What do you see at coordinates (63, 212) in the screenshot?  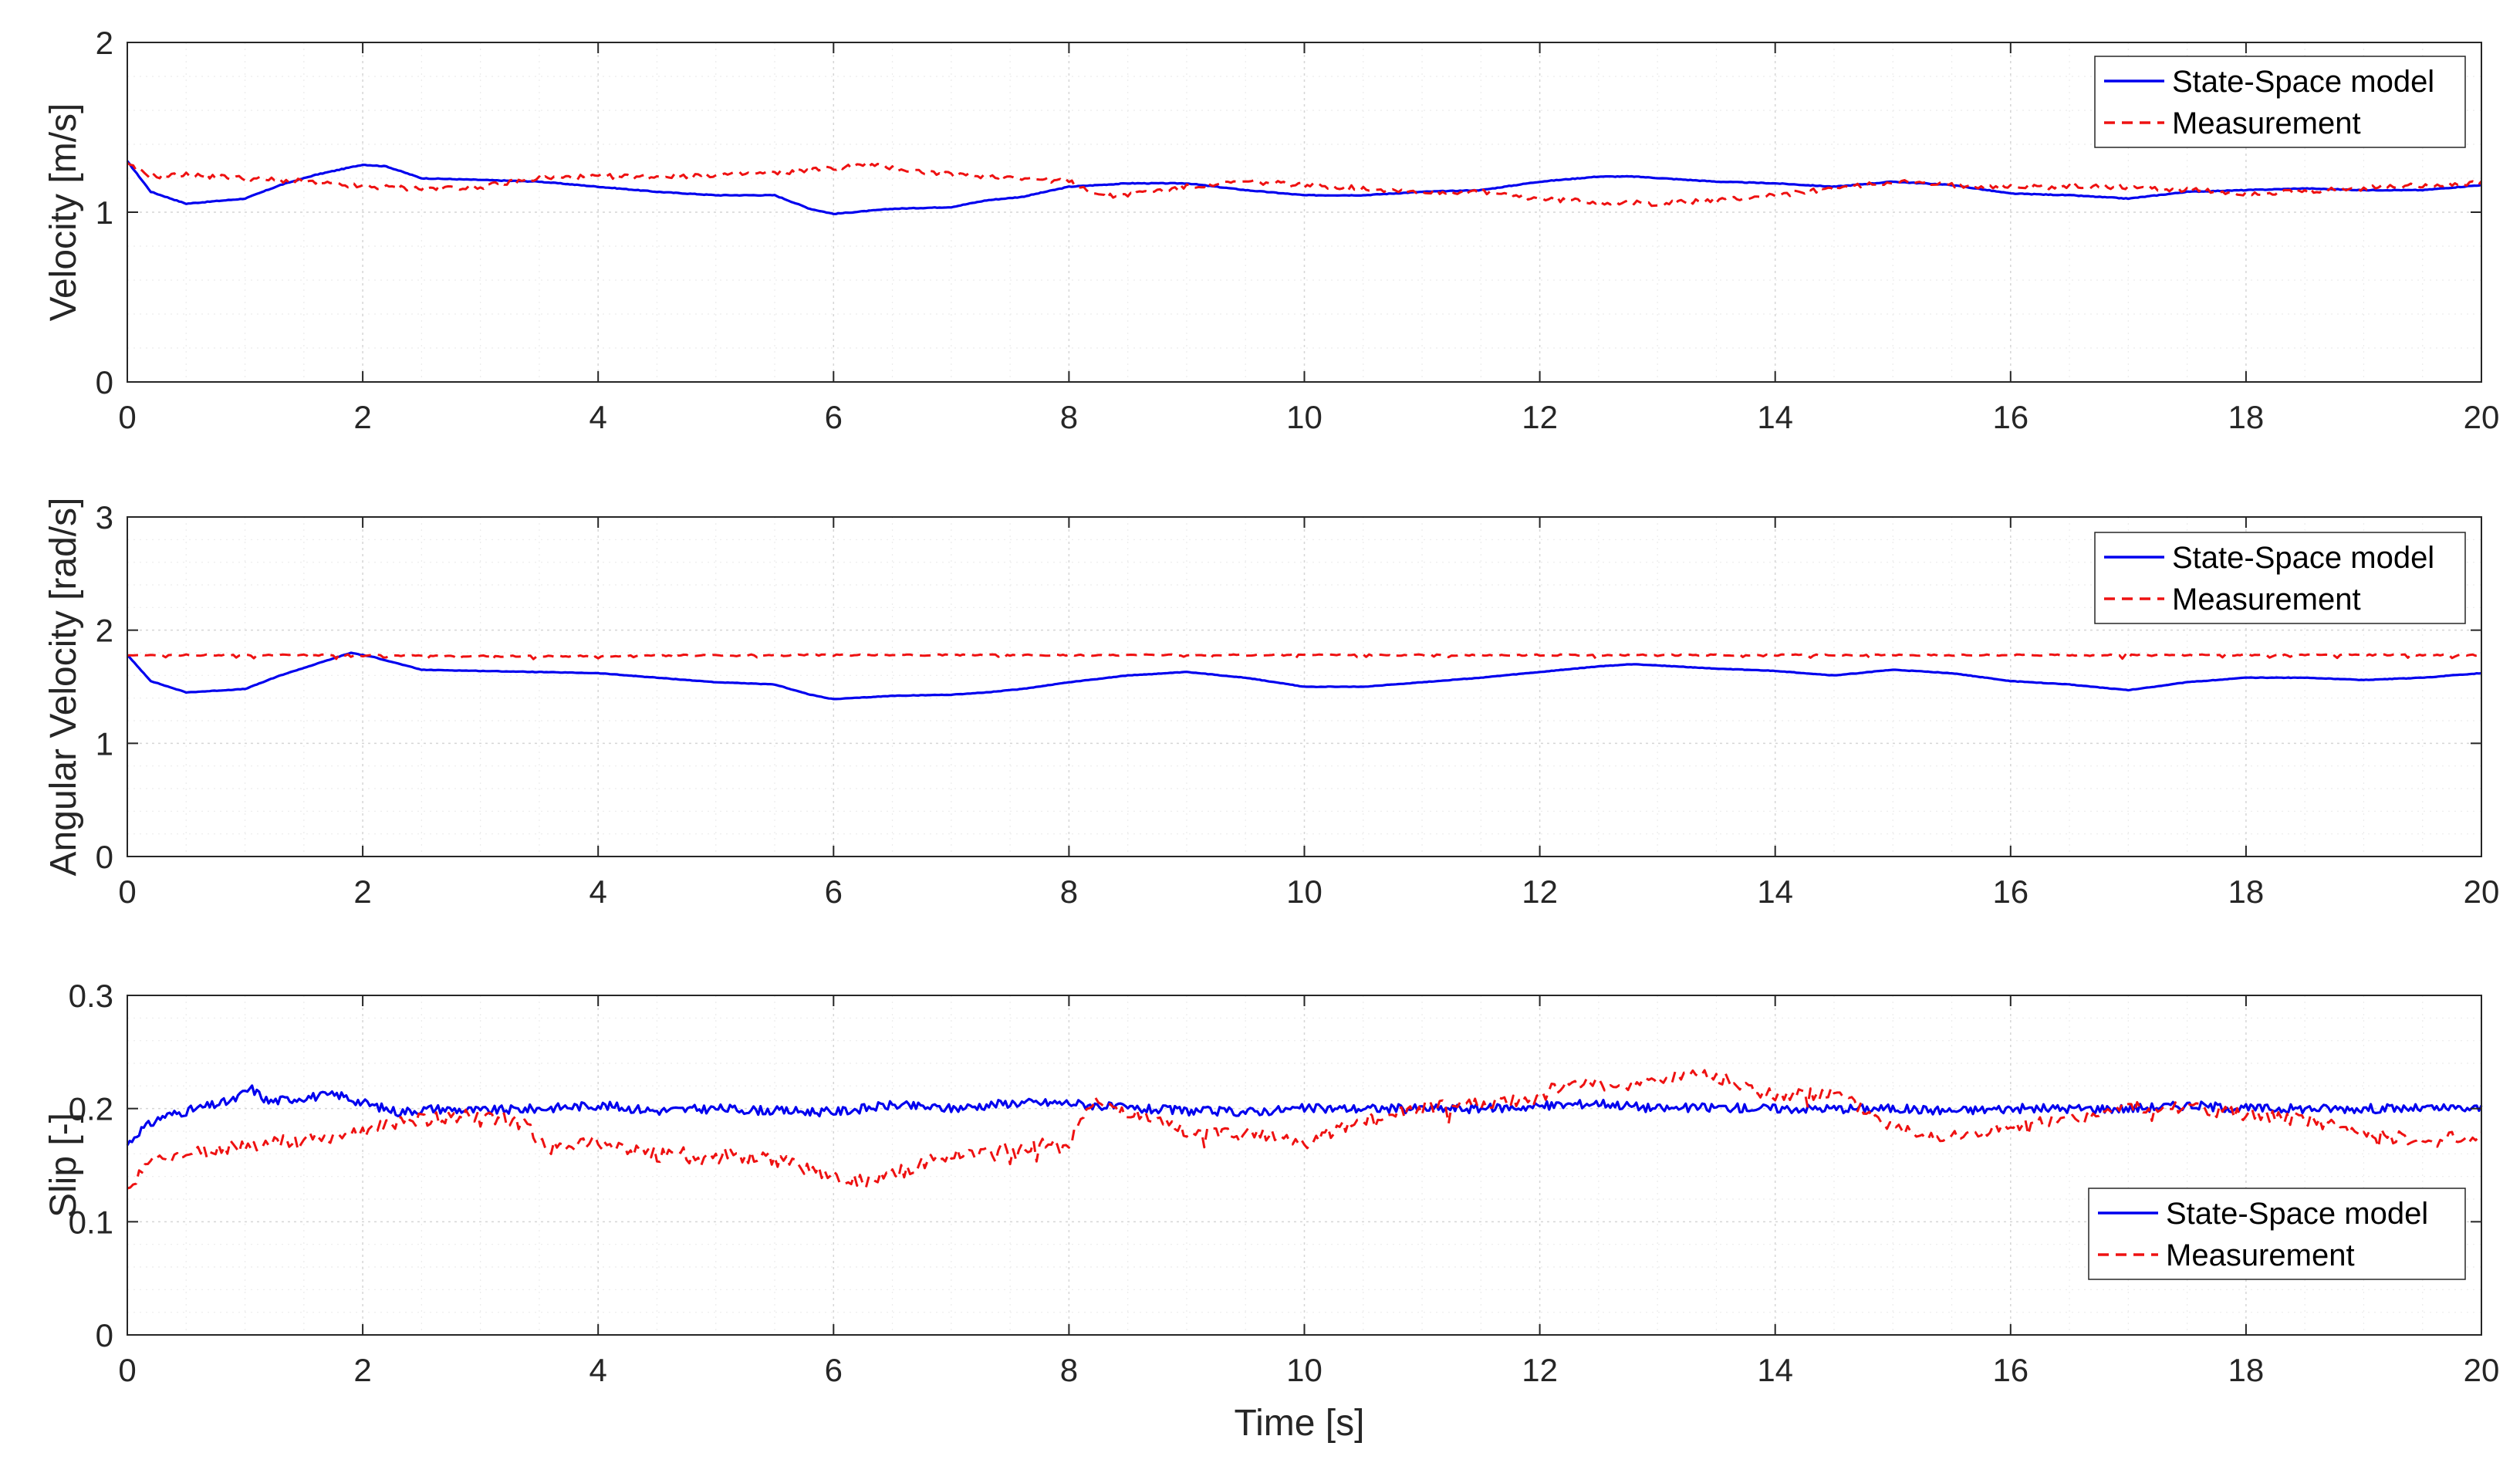 I see `y-axis-title: Velocity [m/s]` at bounding box center [63, 212].